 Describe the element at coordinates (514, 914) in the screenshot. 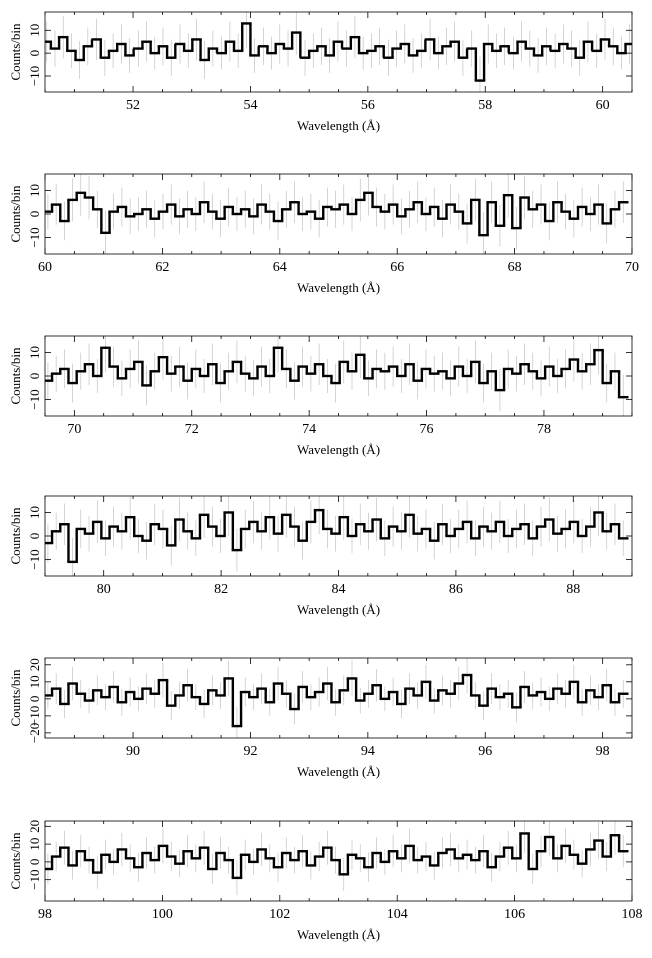

I see `x-tick-label: 106` at that location.